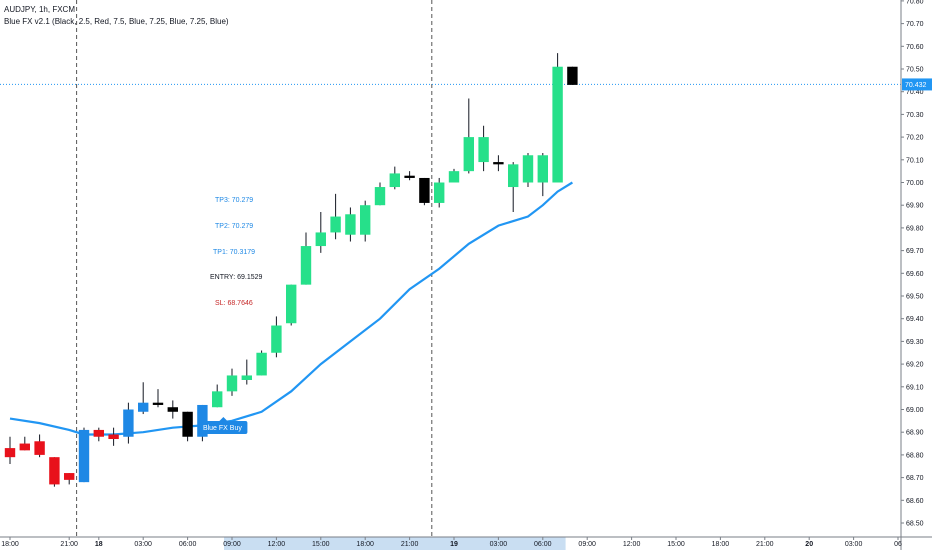 This screenshot has width=932, height=550. Describe the element at coordinates (543, 544) in the screenshot. I see `x-tick-label: 06:00` at that location.